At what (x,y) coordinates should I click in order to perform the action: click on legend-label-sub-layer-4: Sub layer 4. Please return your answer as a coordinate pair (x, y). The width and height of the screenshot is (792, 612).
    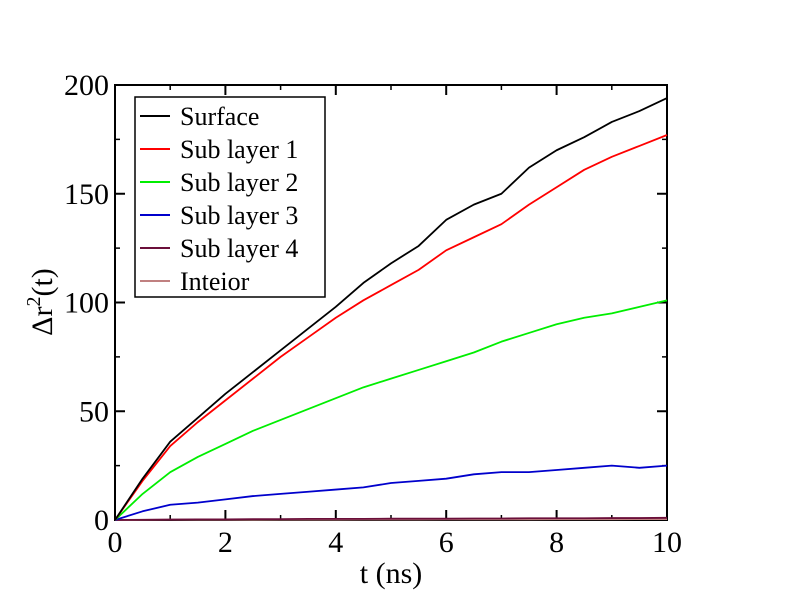
    Looking at the image, I should click on (239, 248).